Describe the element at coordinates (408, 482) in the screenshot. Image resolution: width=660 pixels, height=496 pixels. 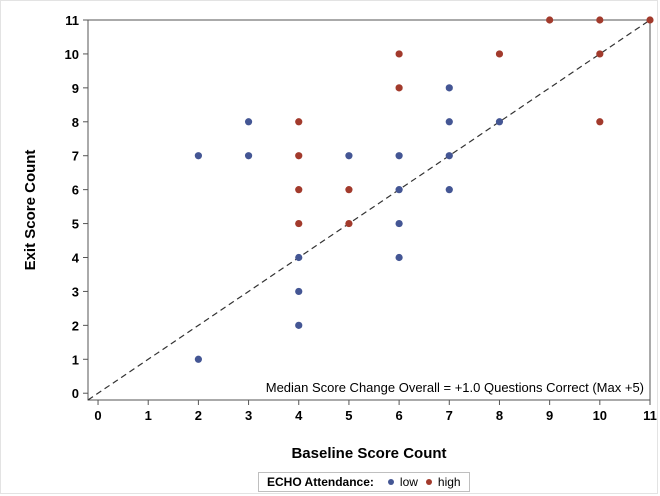
I see `legend-label-low: low` at that location.